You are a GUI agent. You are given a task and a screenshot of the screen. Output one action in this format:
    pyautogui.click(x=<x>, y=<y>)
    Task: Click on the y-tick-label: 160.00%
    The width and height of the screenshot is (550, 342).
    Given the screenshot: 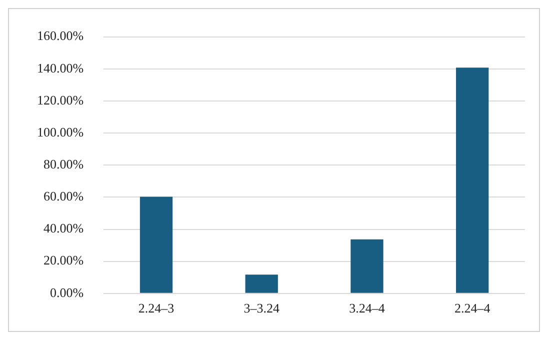 What is the action you would take?
    pyautogui.click(x=60, y=36)
    